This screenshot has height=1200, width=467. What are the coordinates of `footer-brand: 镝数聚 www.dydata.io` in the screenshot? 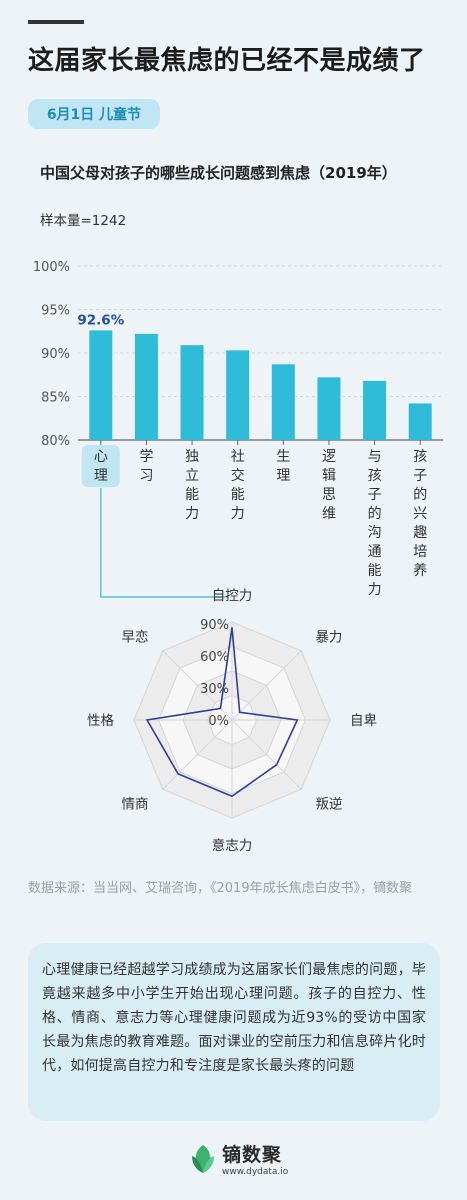 It's located at (248, 1160).